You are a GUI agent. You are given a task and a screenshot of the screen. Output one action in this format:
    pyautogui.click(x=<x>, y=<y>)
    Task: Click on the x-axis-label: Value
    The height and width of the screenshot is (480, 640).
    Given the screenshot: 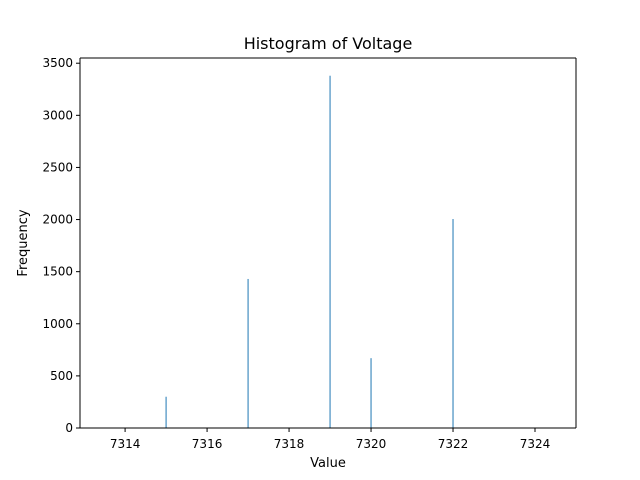 What is the action you would take?
    pyautogui.click(x=328, y=463)
    